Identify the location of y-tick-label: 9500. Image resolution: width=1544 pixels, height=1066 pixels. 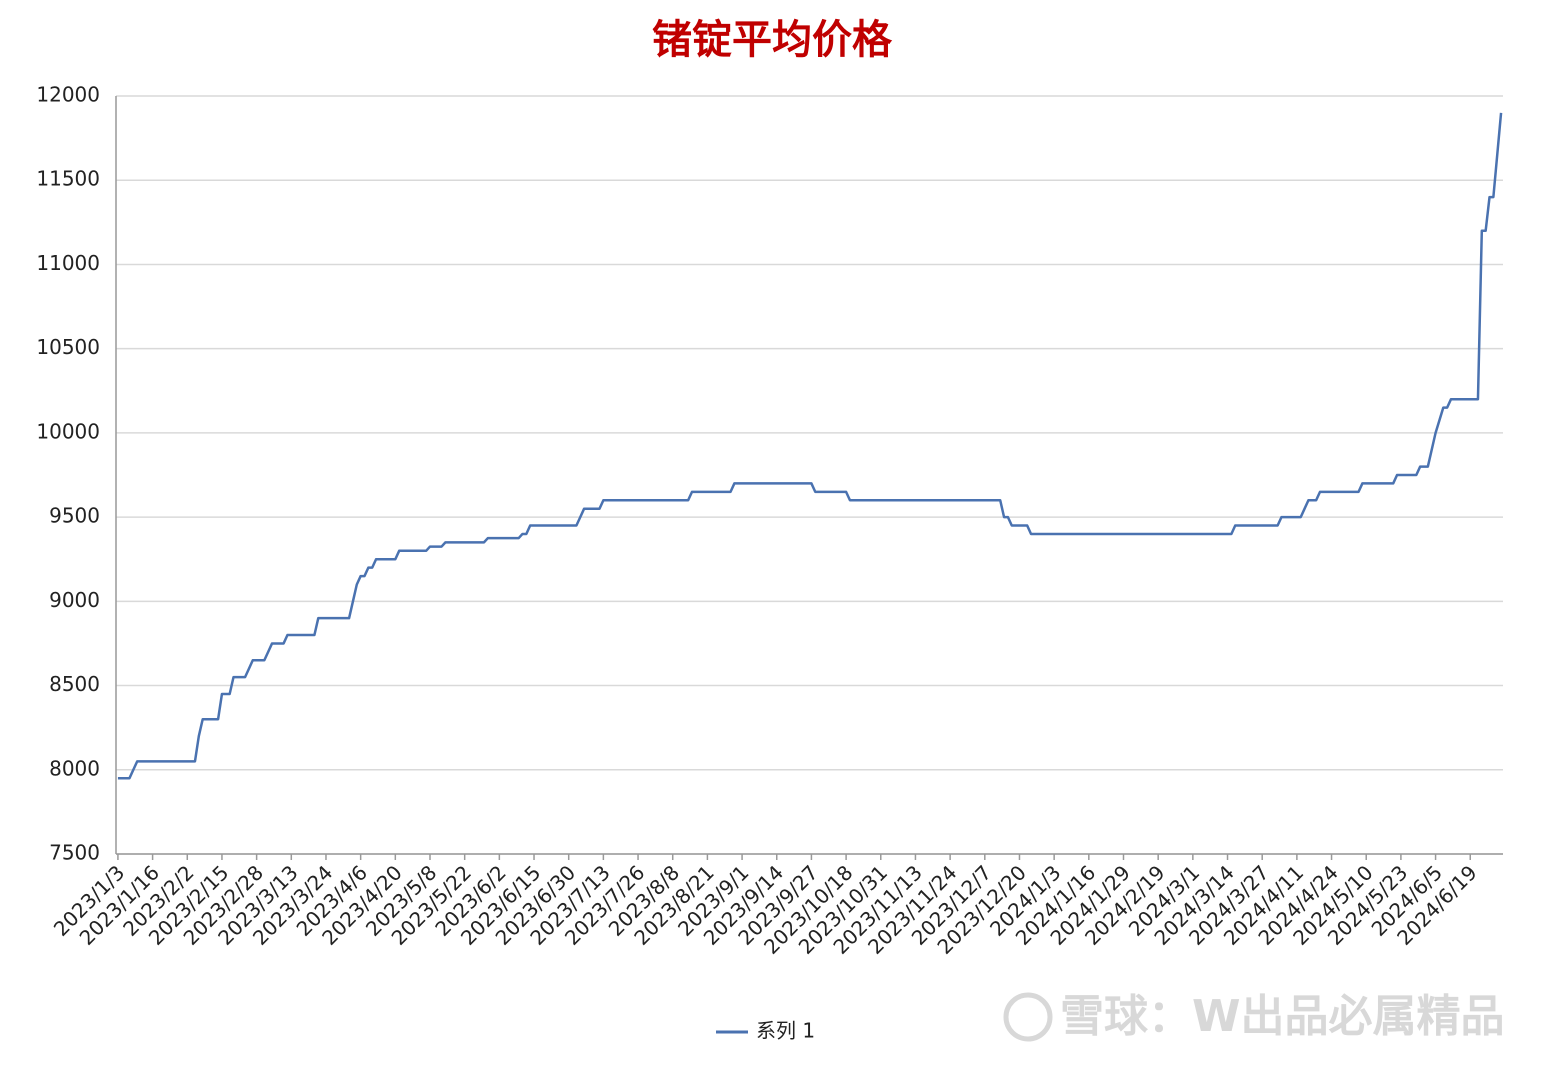
(74, 516).